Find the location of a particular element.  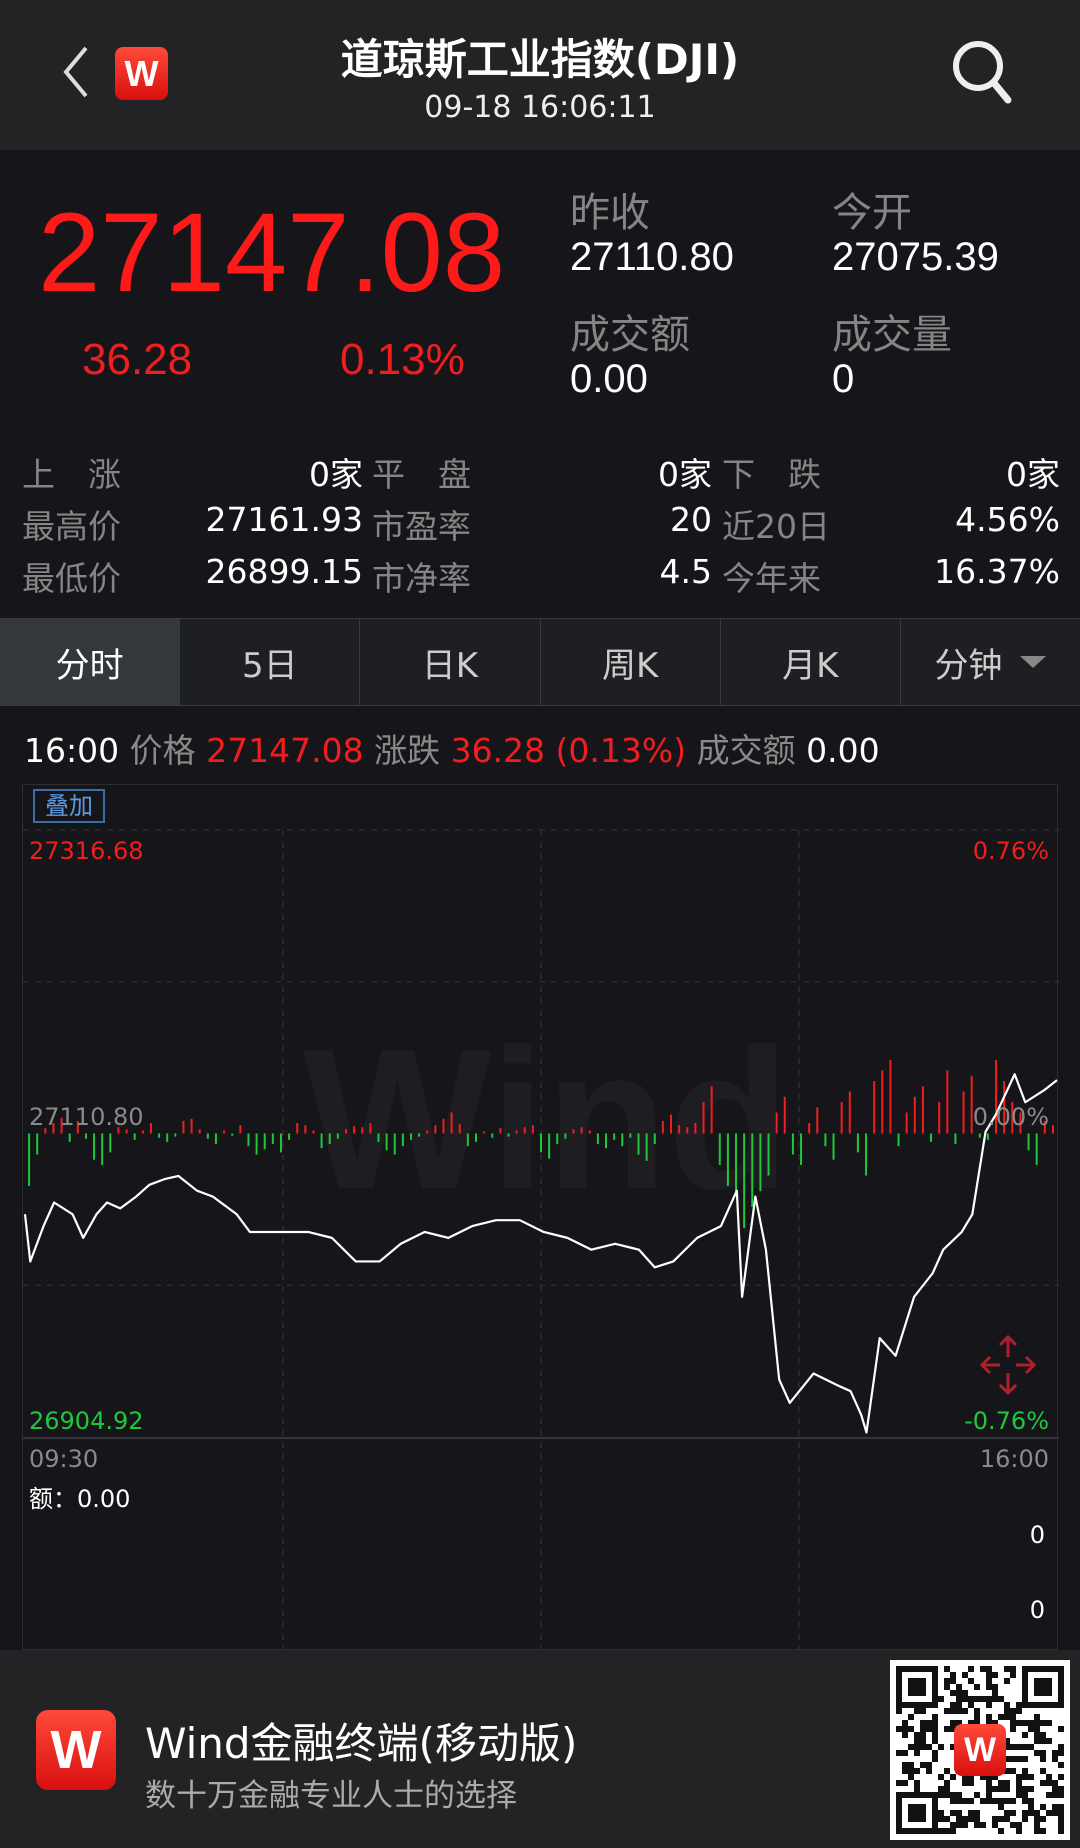

info-price-label: 价格 is located at coordinates (162, 750).